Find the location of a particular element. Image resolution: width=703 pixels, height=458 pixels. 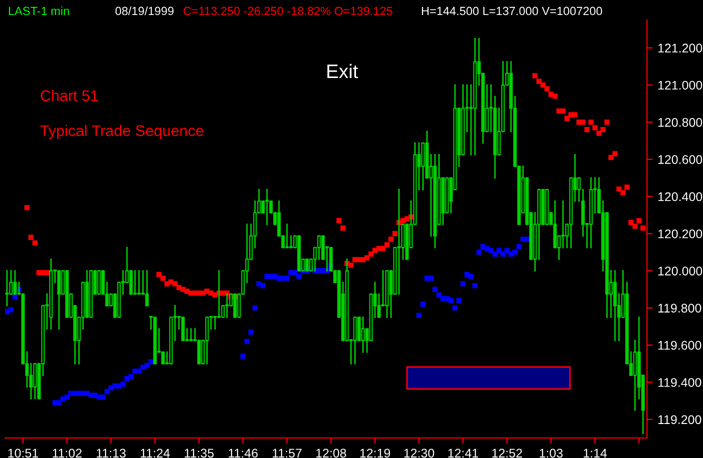

y-tick-label: 120.800 is located at coordinates (680, 122).